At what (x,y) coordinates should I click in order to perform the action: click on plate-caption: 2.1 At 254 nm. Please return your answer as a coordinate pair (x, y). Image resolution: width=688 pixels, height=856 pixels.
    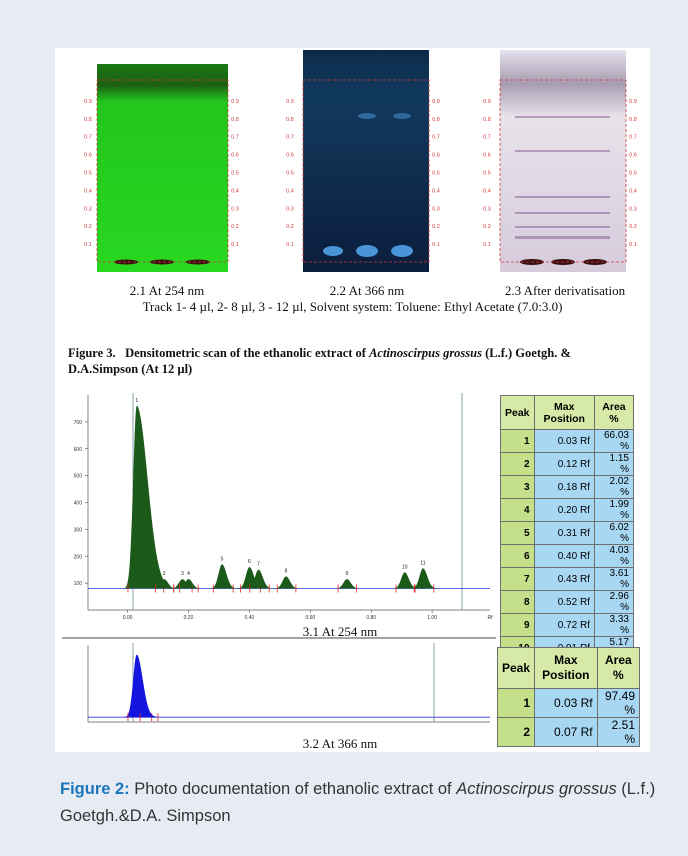
    Looking at the image, I should click on (167, 290).